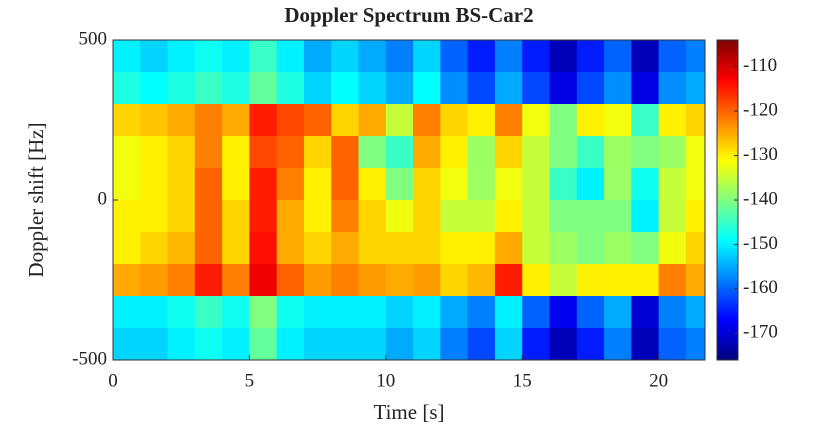 Image resolution: width=818 pixels, height=441 pixels. Describe the element at coordinates (760, 154) in the screenshot. I see `colorbar-tick-label: -130` at that location.